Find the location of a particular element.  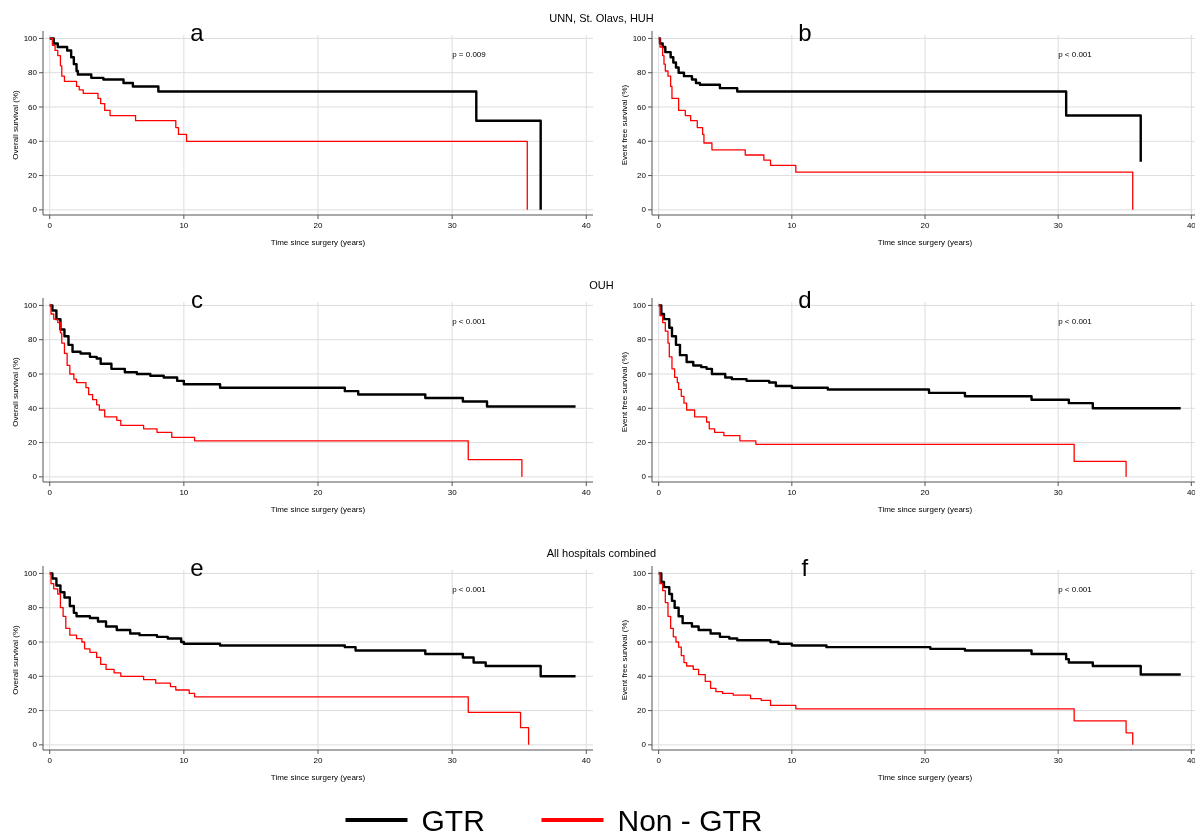

legend-label: GTR is located at coordinates (453, 820).